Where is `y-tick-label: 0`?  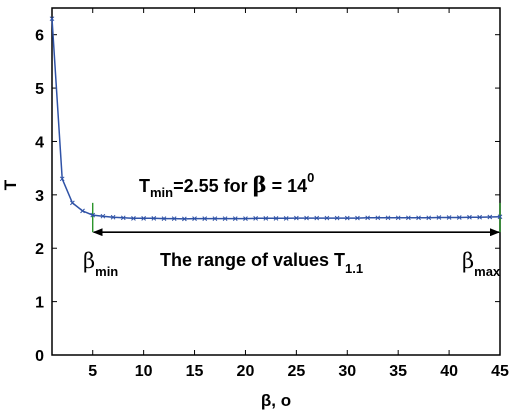
y-tick-label: 0 is located at coordinates (39, 356).